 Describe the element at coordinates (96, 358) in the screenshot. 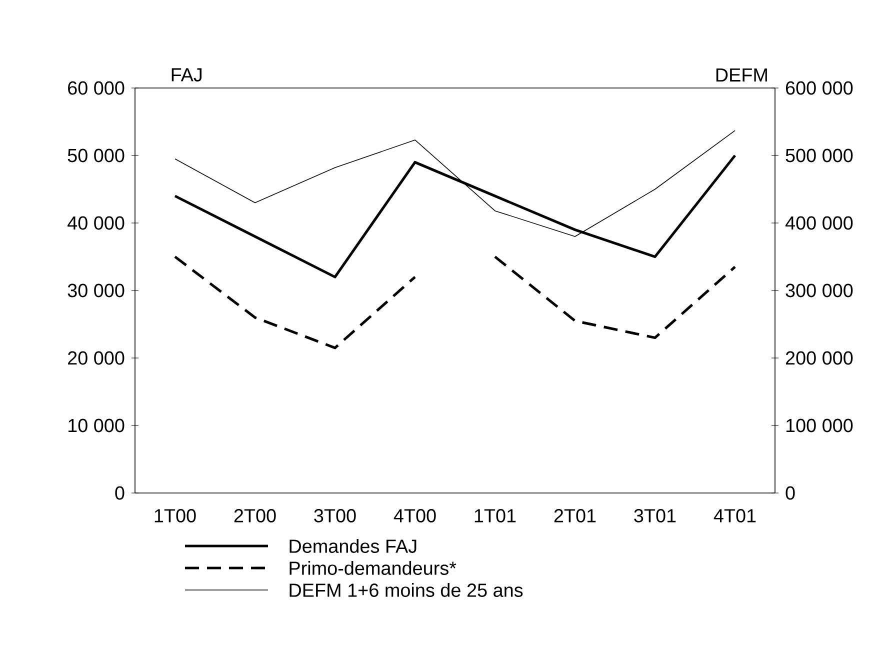

I see `y-tick-label: 20 000` at that location.